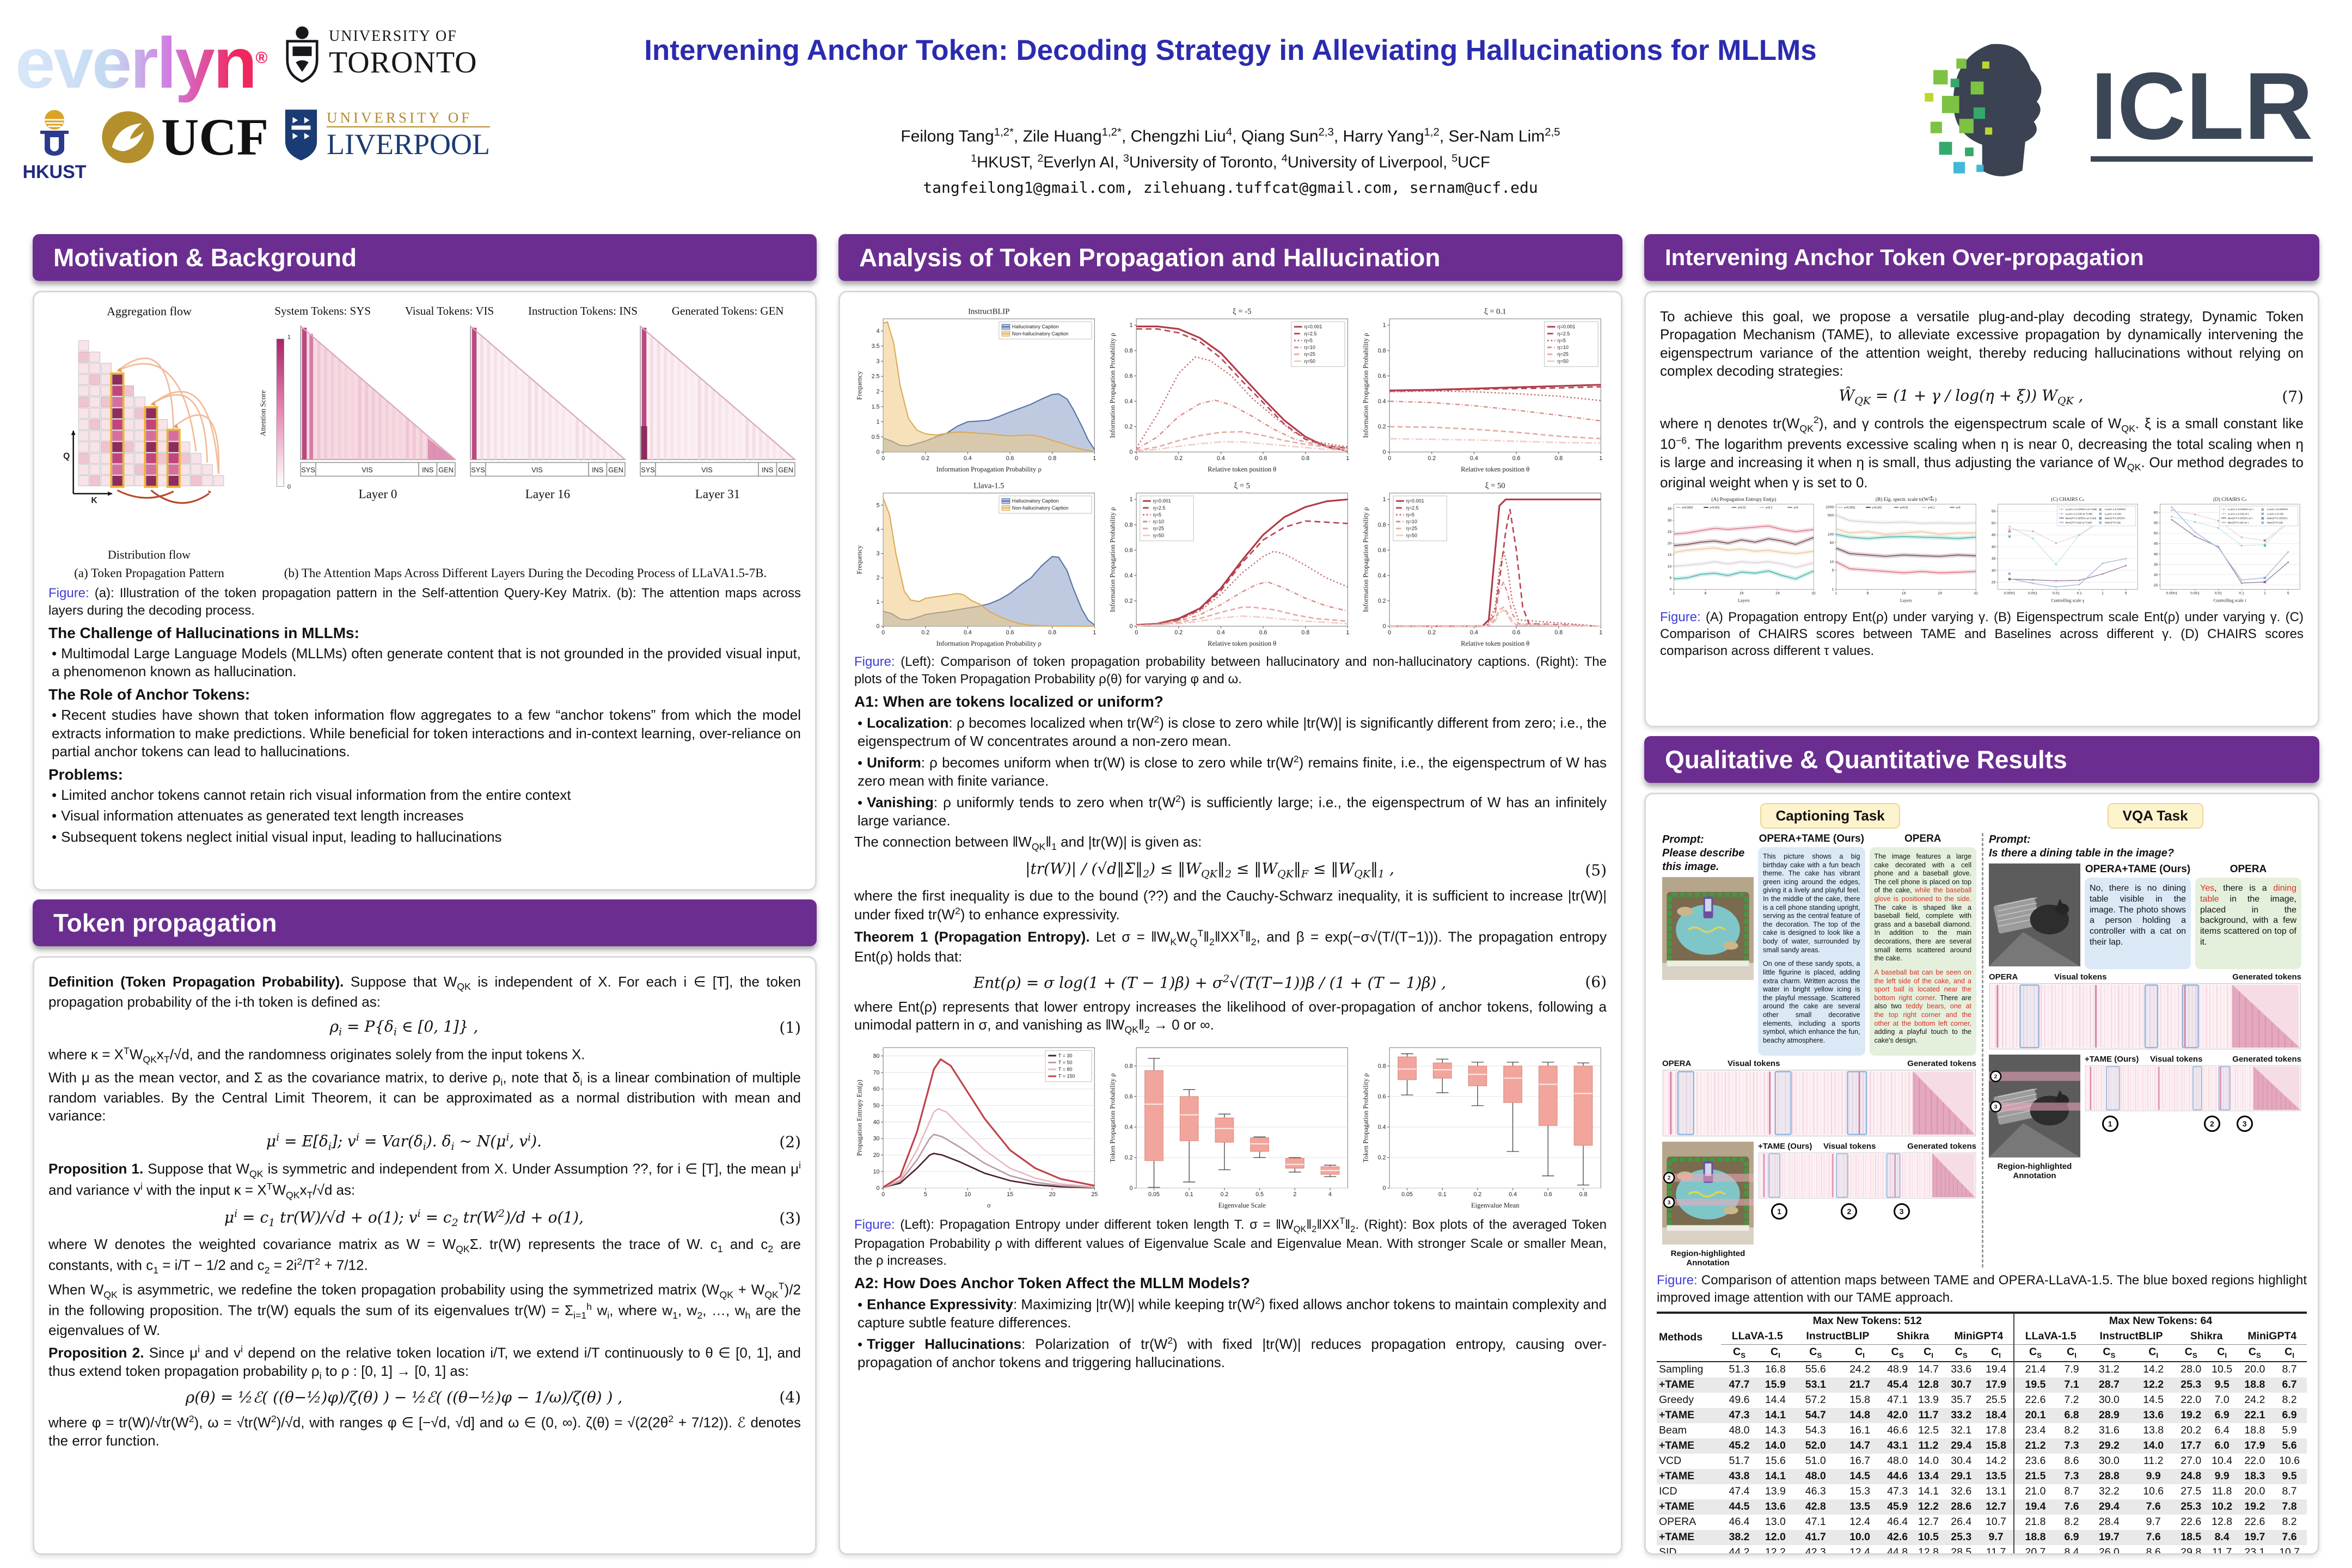 This screenshot has height=1568, width=2352. Describe the element at coordinates (141, 63) in the screenshot. I see `everlyn-logo: everlyn®` at that location.